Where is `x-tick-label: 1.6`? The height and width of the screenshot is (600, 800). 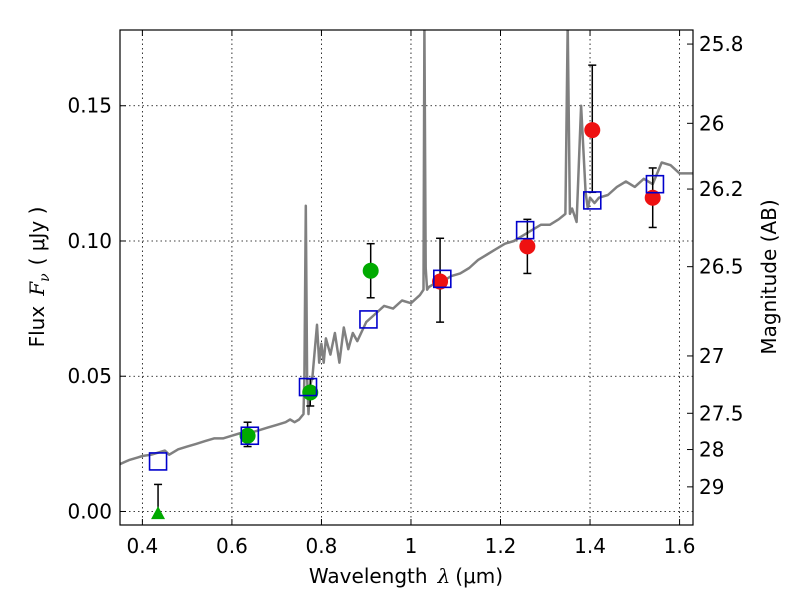 x-tick-label: 1.6 is located at coordinates (680, 546).